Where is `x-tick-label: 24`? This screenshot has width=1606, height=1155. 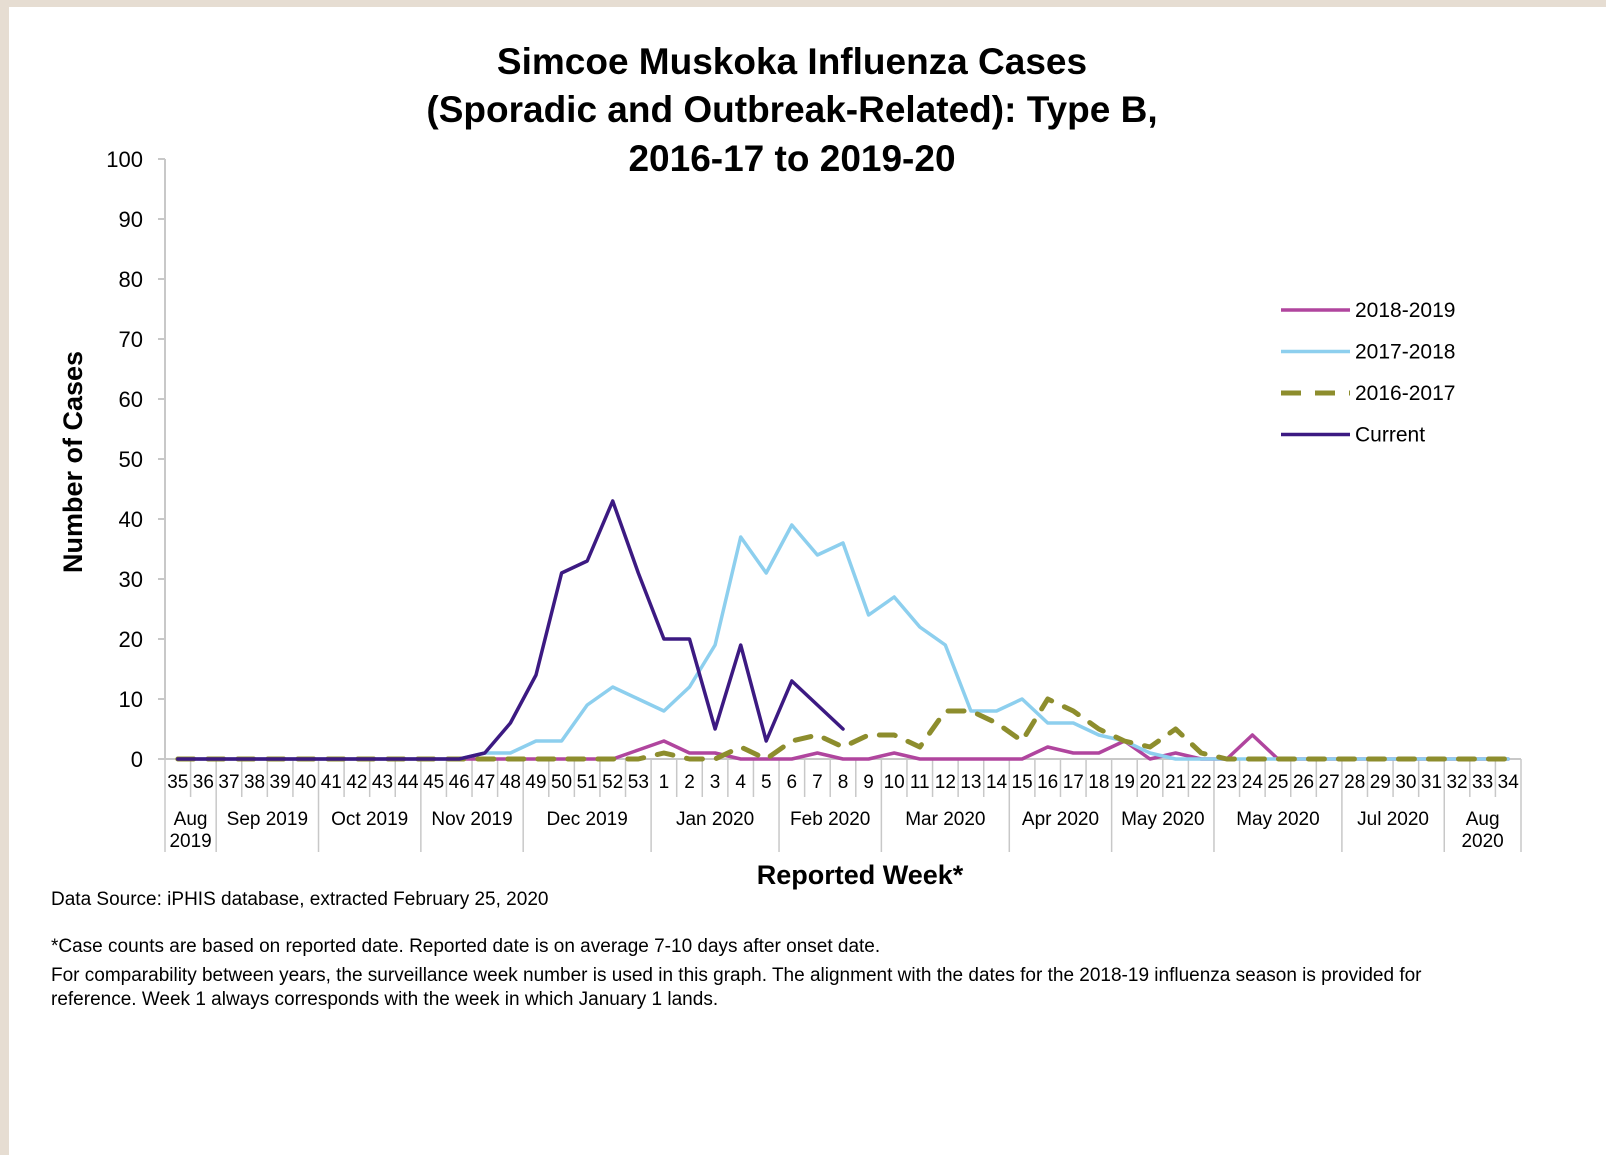
x-tick-label: 24 is located at coordinates (1253, 782).